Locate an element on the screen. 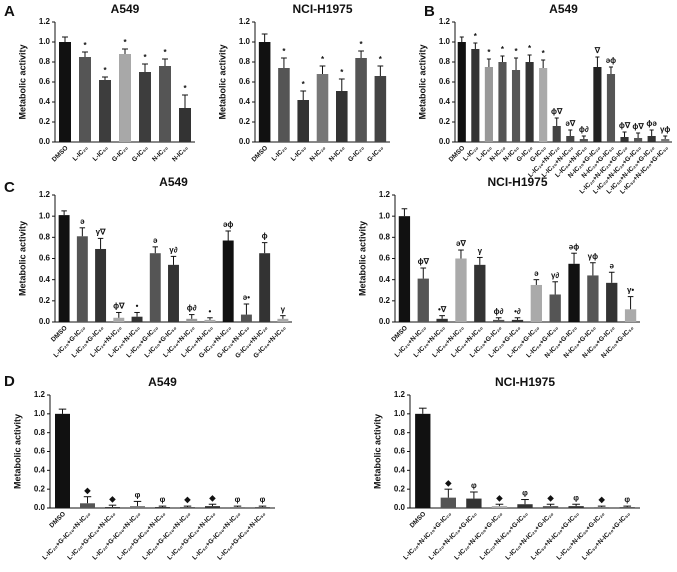 The image size is (677, 572). panel-label: A is located at coordinates (9, 11).